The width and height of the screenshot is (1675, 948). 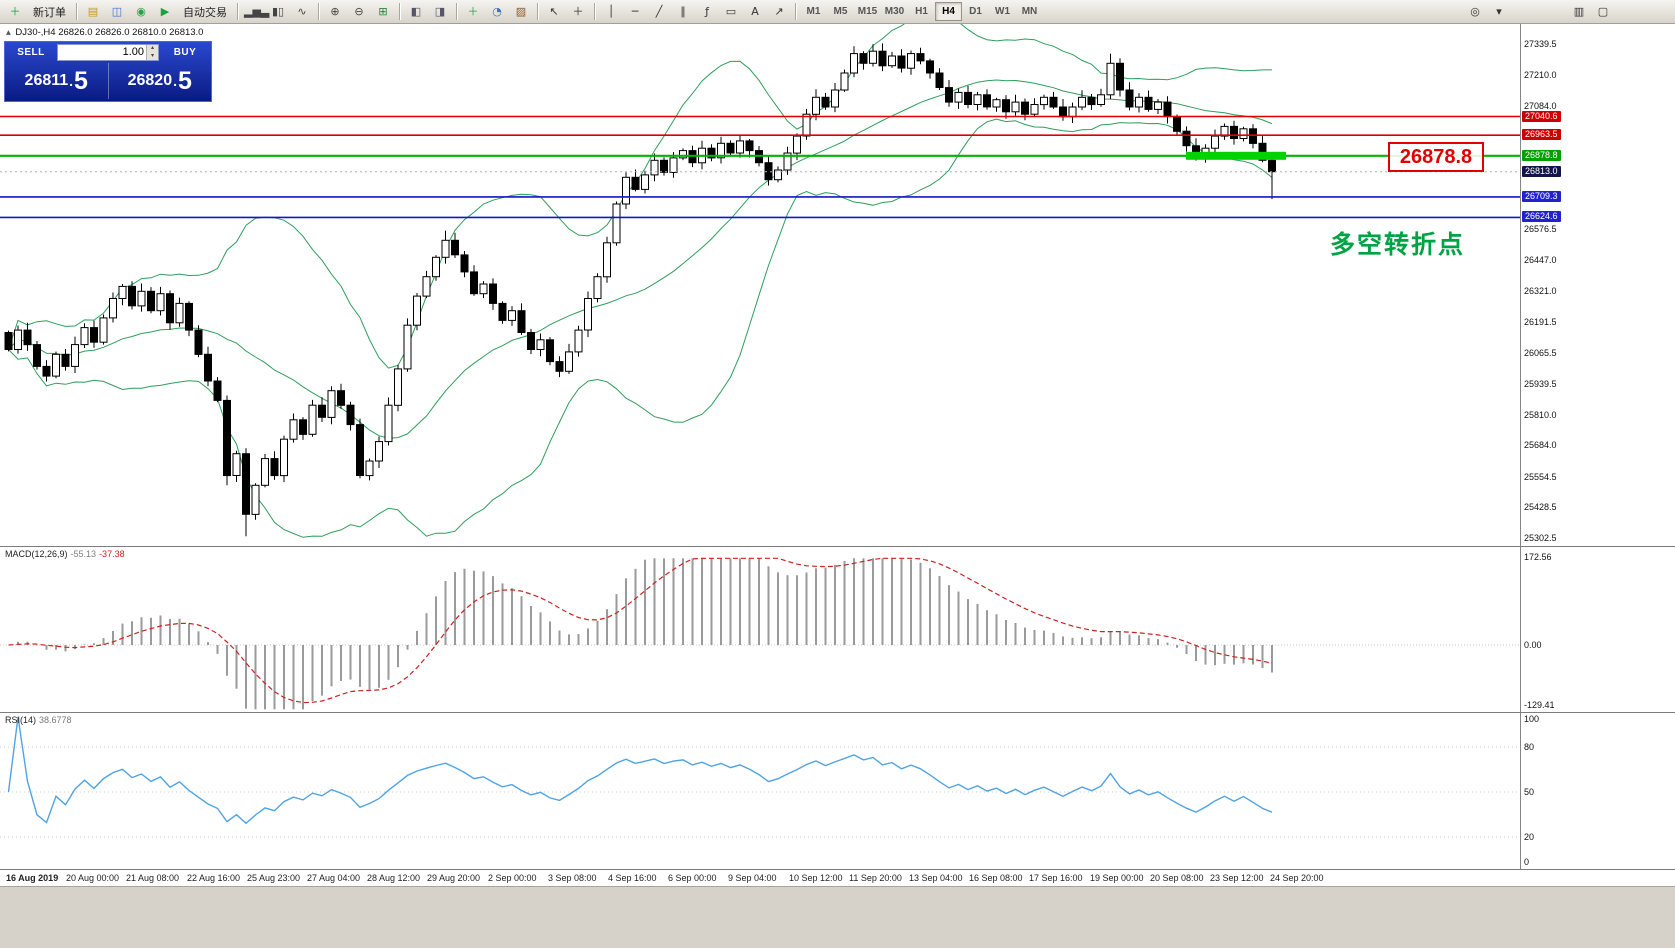 What do you see at coordinates (1056, 878) in the screenshot?
I see `time-label: 17 Sep 16:00` at bounding box center [1056, 878].